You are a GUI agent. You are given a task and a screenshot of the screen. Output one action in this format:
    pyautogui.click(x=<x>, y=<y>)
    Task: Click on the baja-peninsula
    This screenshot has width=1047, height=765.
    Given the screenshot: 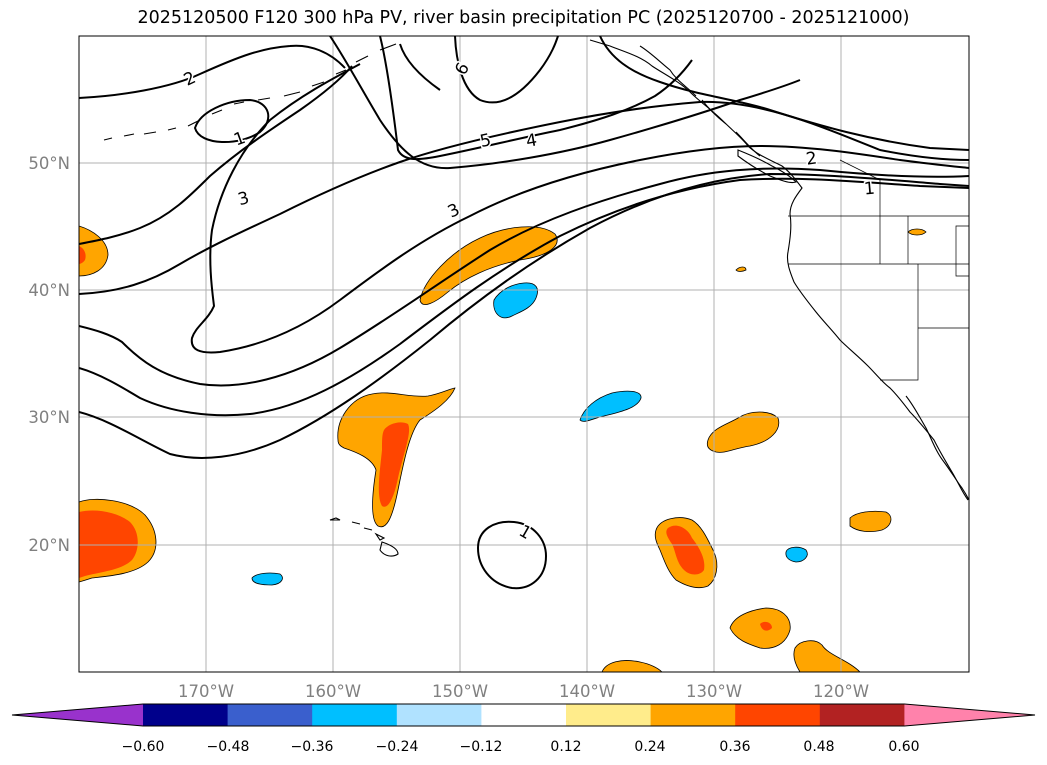 What is the action you would take?
    pyautogui.click(x=937, y=448)
    